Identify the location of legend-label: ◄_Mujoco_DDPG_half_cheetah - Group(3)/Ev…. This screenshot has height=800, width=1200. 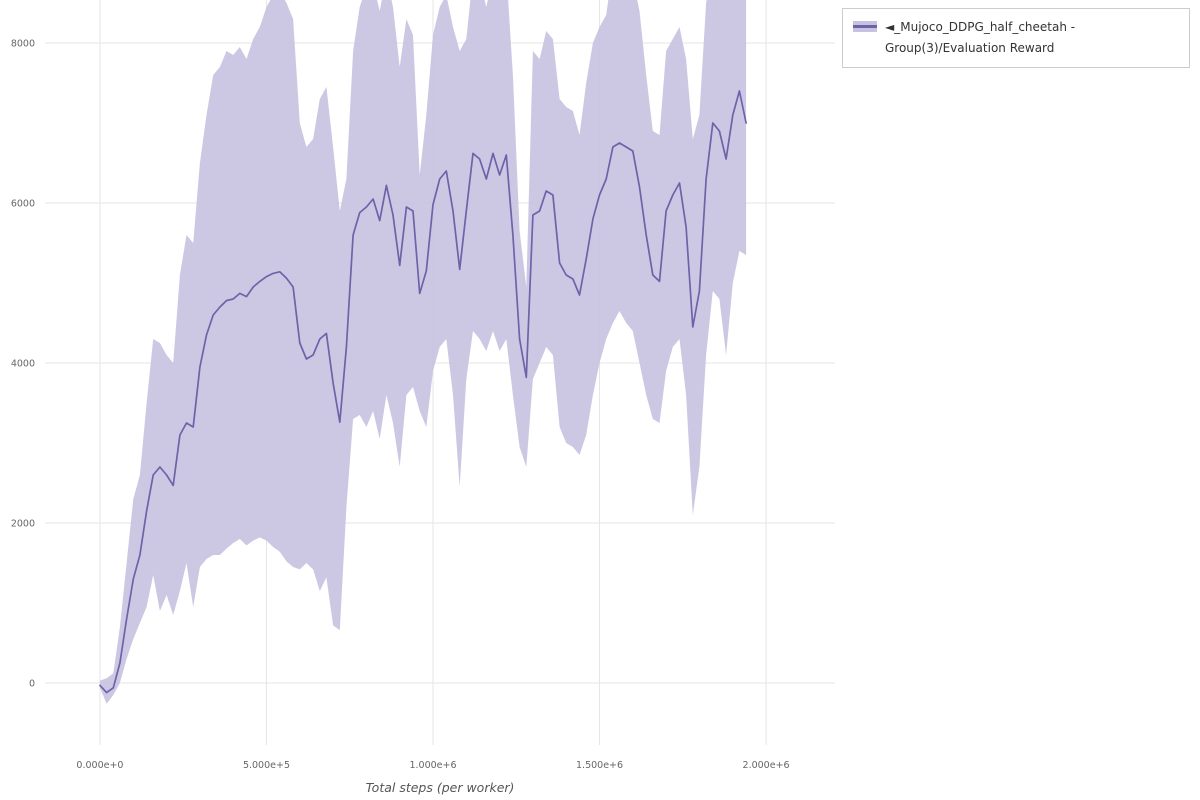
(980, 37).